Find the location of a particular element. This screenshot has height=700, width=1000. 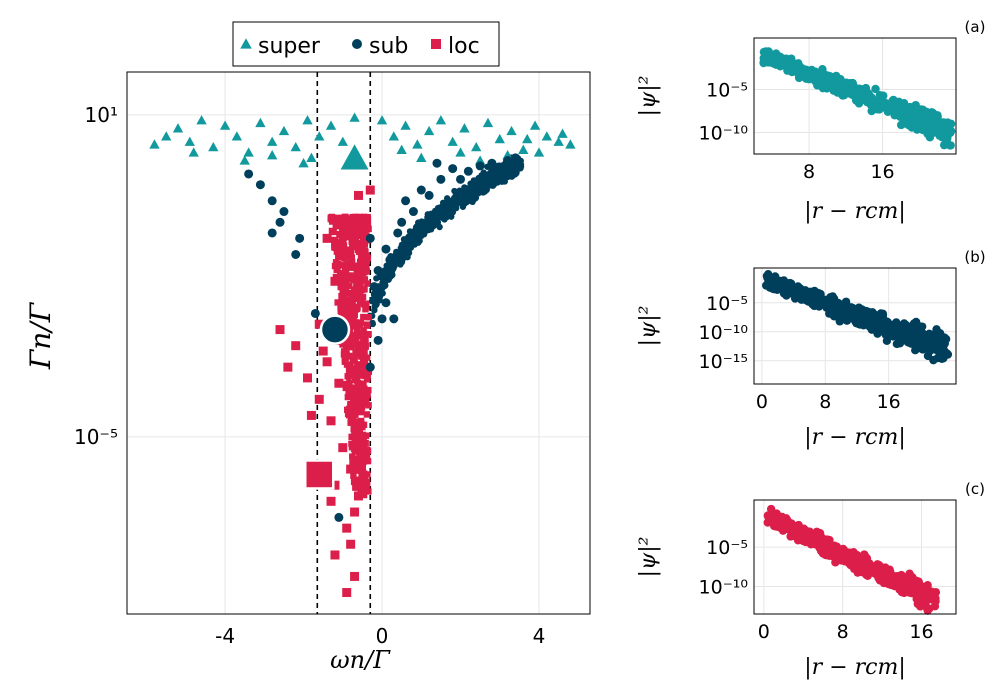

inset-ytick-label: 10⁻¹⁰ is located at coordinates (723, 587).